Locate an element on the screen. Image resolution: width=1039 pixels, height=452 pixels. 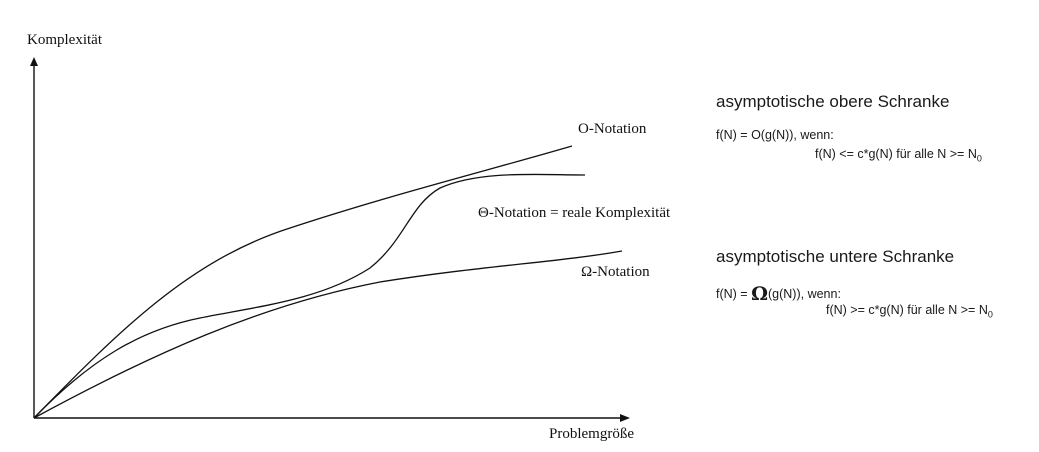
theta-notation-label: Θ-Notation = reale Komplexität is located at coordinates (574, 213).